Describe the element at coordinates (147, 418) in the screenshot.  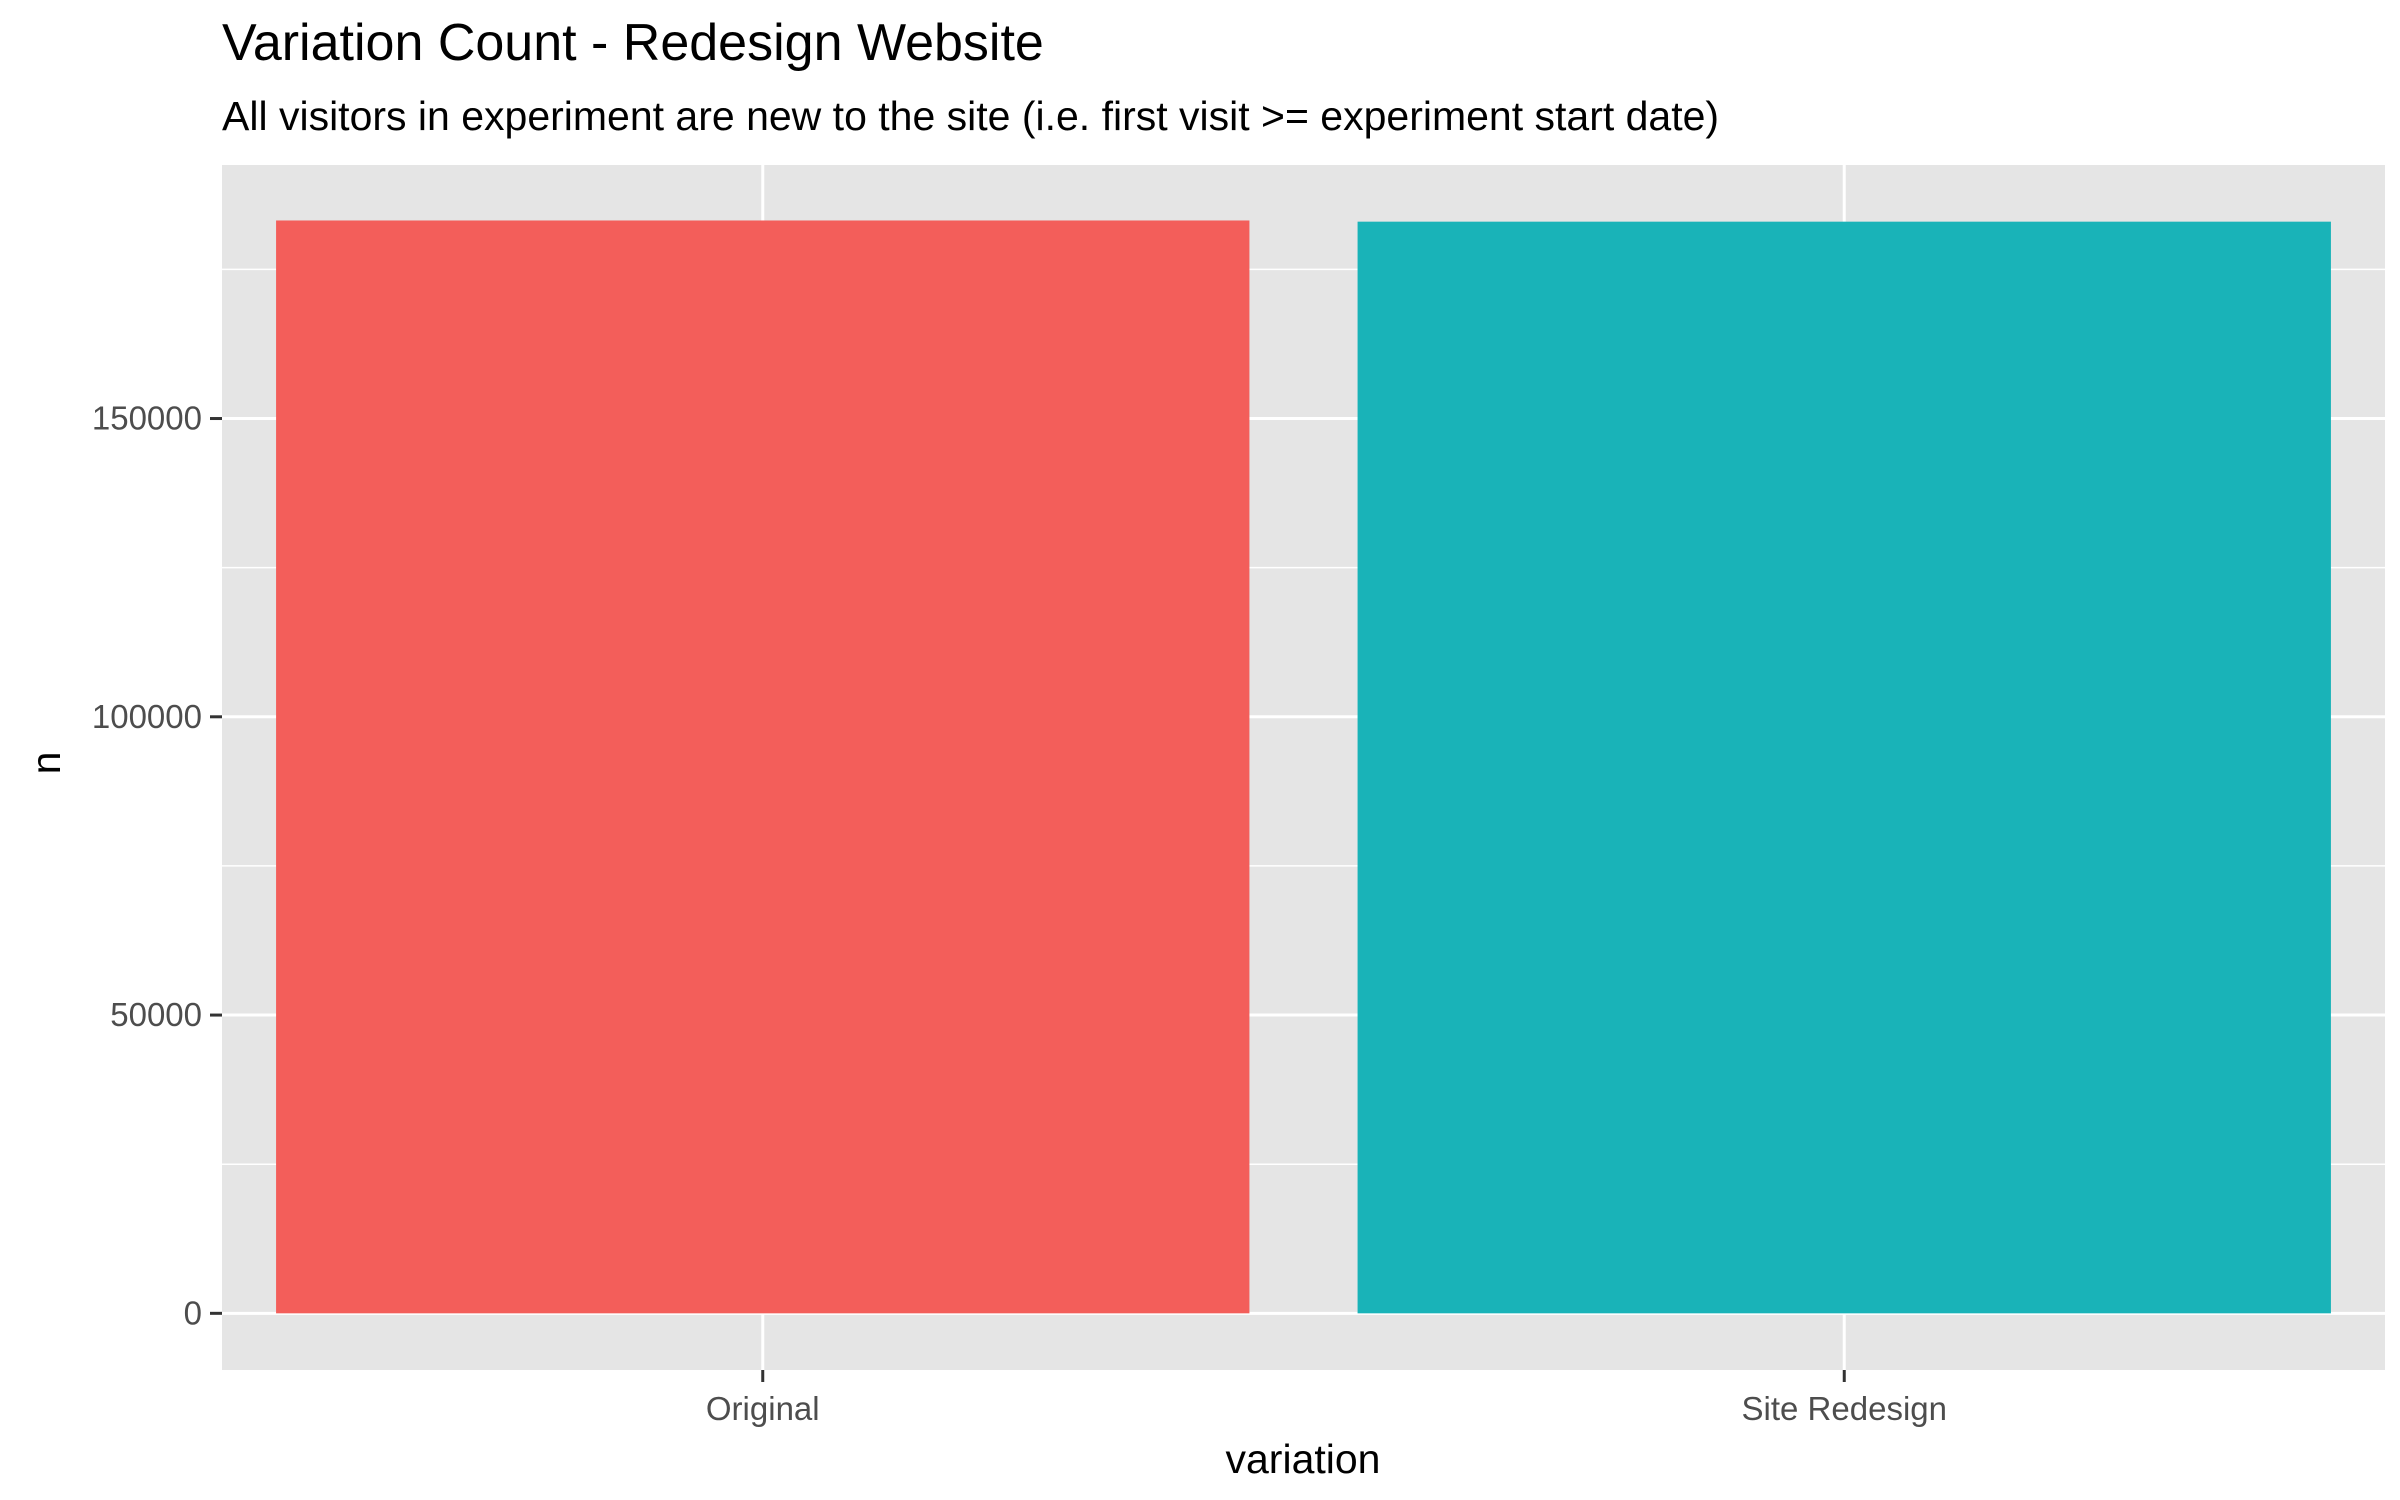
I see `y-tick-label: 150000` at that location.